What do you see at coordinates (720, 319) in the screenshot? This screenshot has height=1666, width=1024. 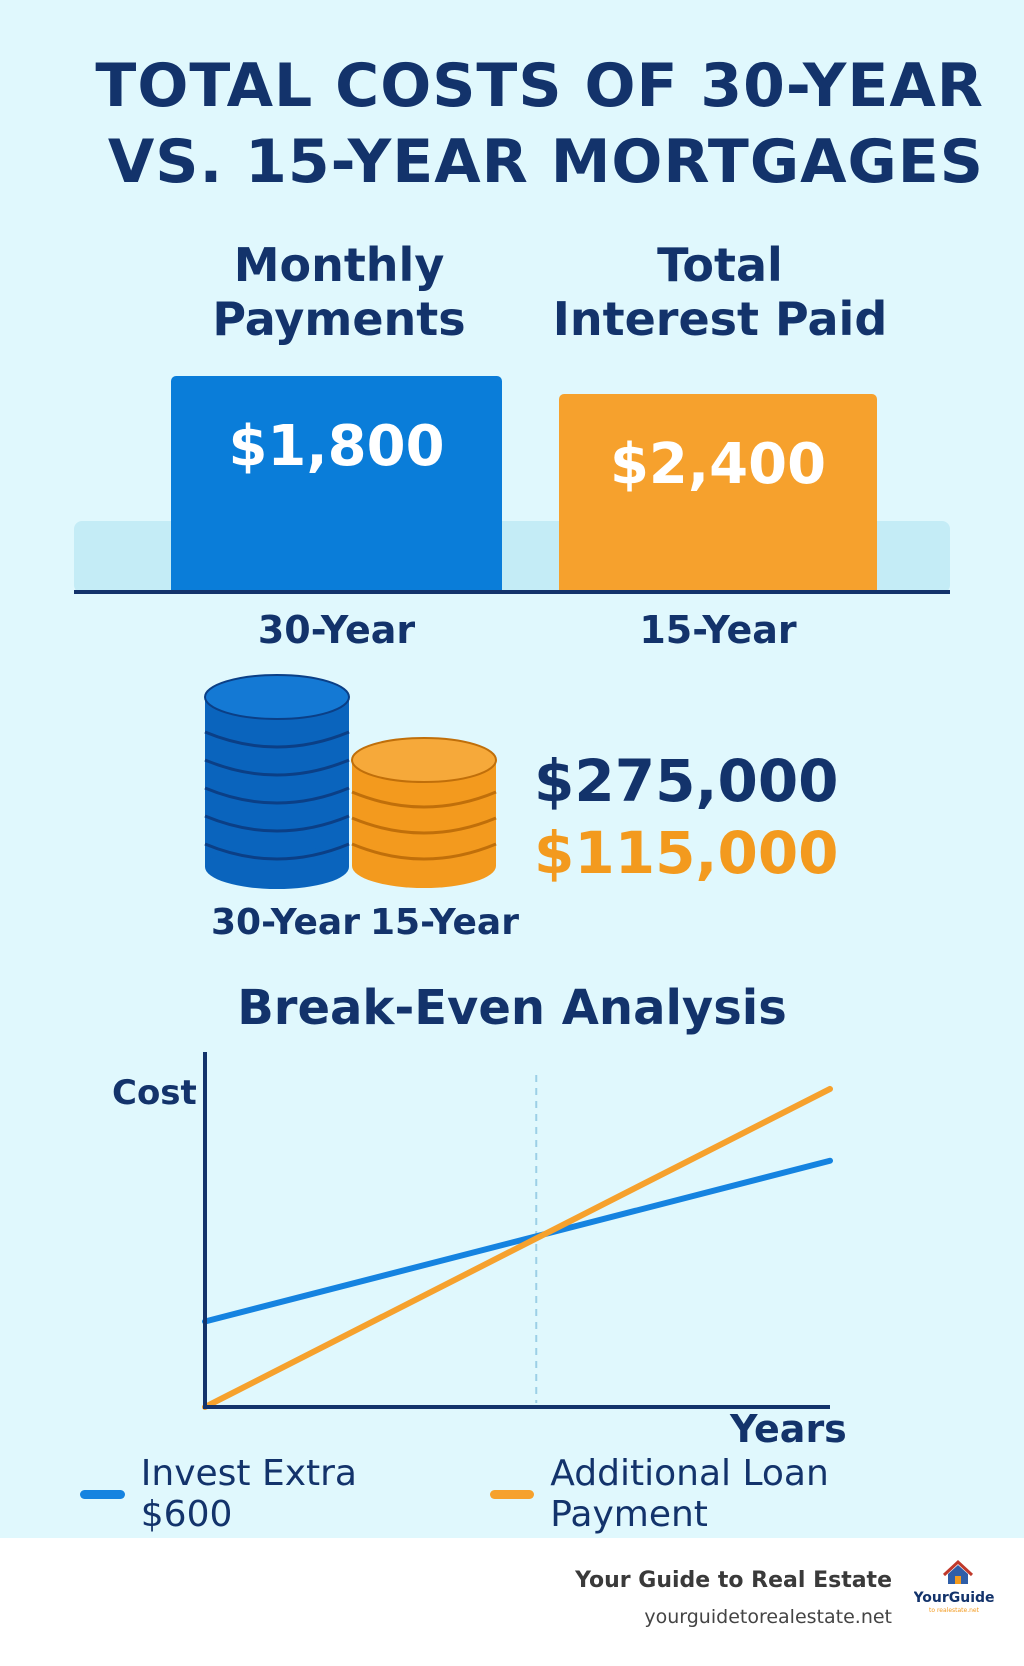 I see `interest-header-line-2: Interest Paid` at bounding box center [720, 319].